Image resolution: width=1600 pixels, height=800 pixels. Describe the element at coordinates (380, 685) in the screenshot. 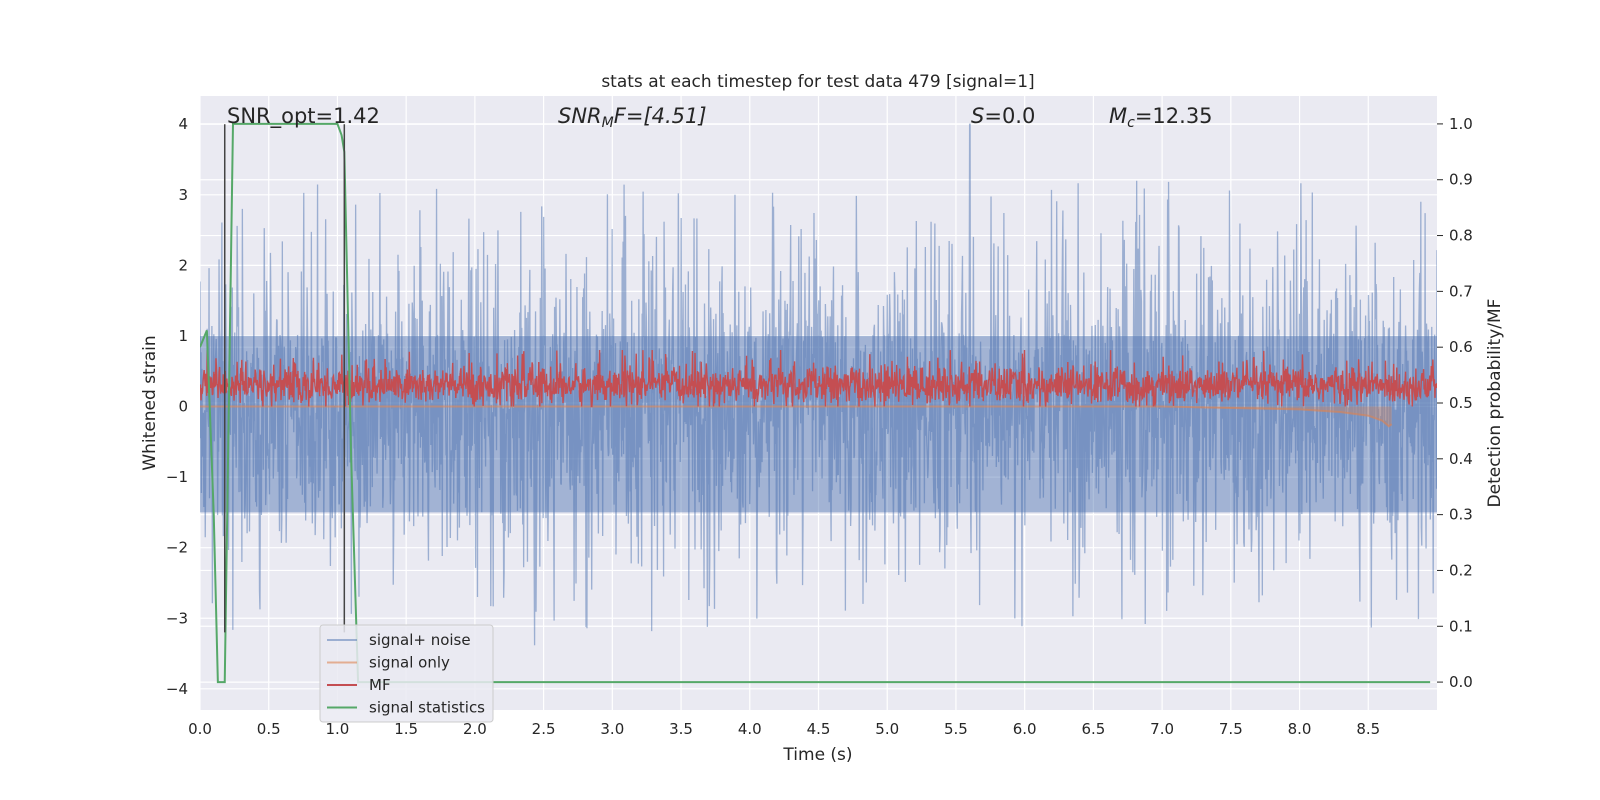

I see `legend-label: MF` at that location.